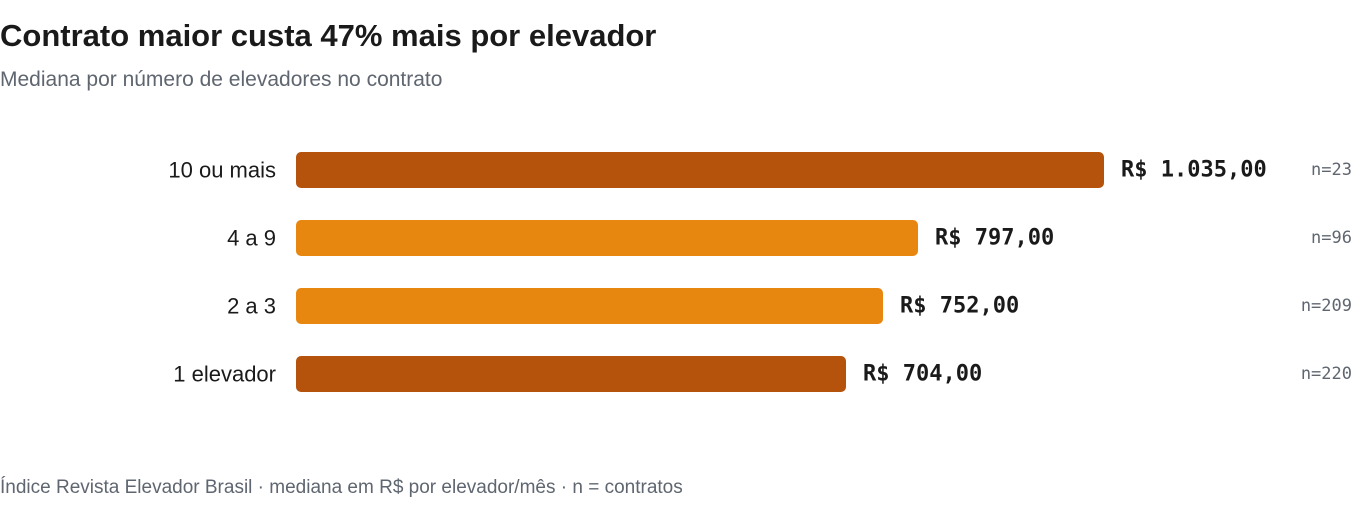 This screenshot has width=1360, height=512. I want to click on bar-row: 10 ou mais R$ 1.035,00 n=23, so click(760, 170).